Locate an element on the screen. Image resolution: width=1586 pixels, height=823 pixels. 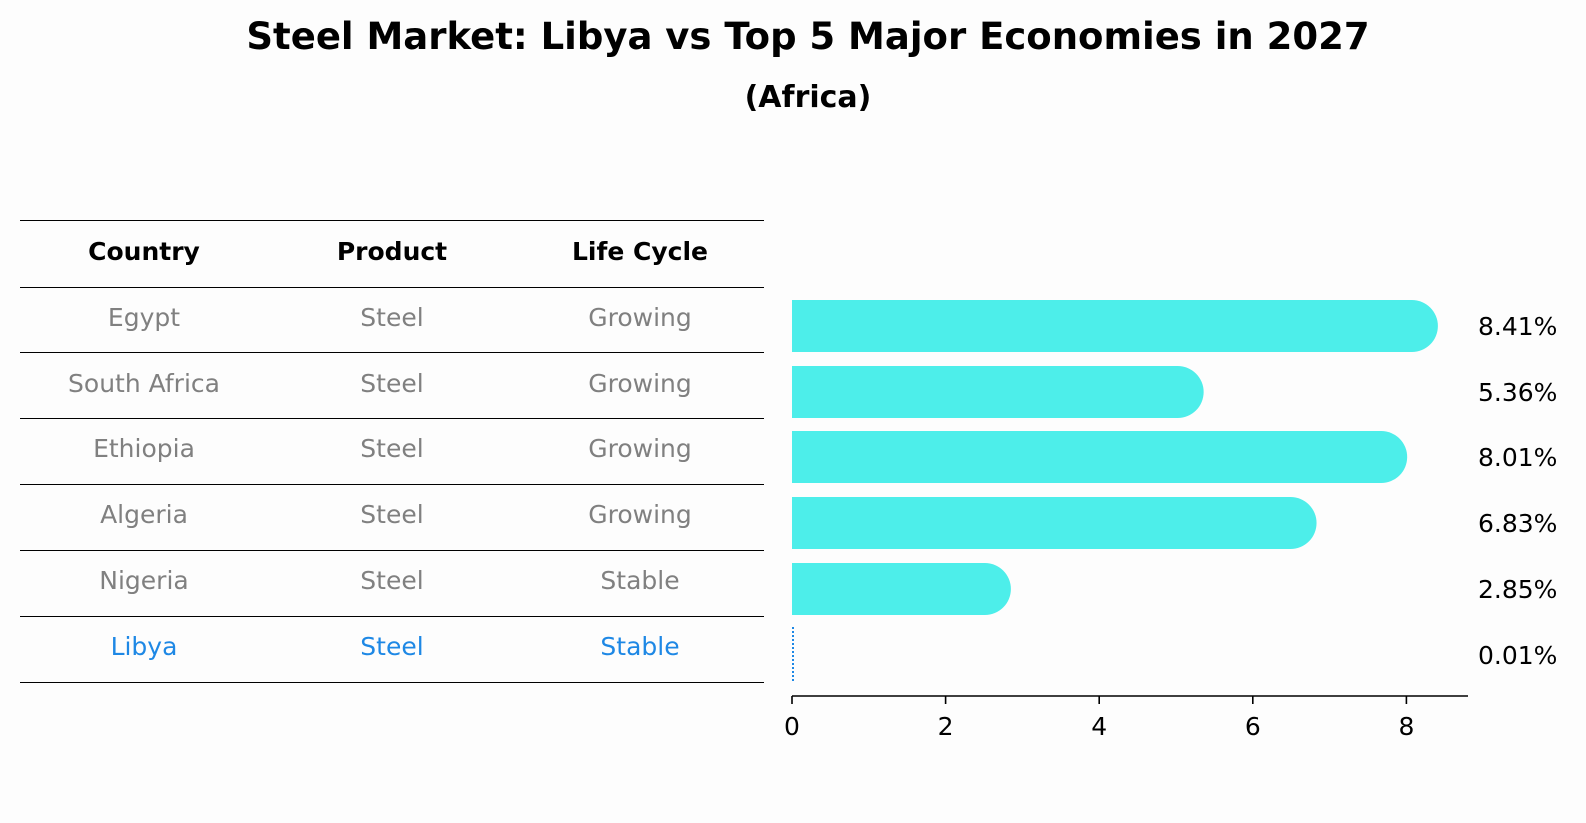
bar-value-label: 8.01% is located at coordinates (1517, 457).